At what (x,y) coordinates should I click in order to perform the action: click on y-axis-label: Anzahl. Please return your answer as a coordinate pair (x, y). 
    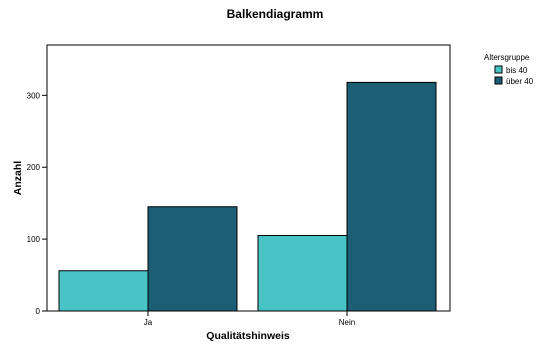
    Looking at the image, I should click on (18, 178).